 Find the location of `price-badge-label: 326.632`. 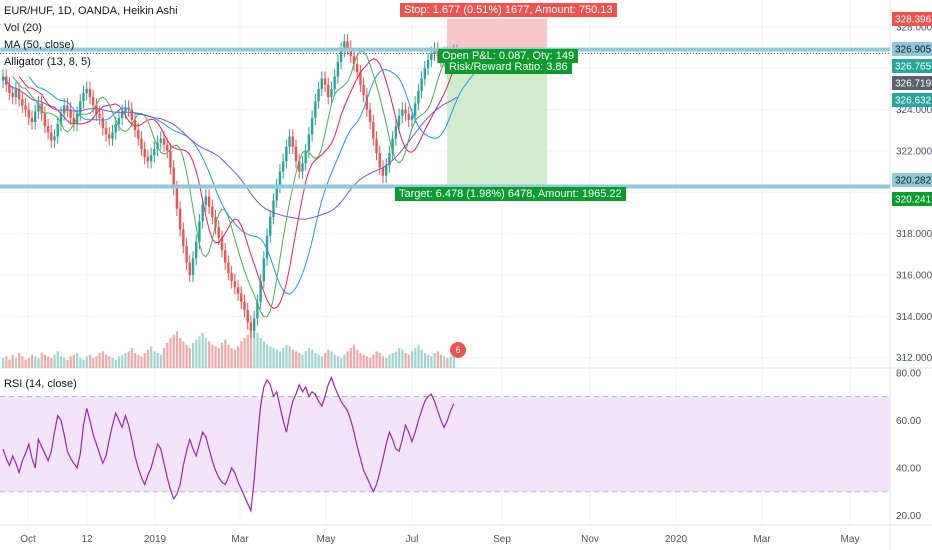

price-badge-label: 326.632 is located at coordinates (913, 101).